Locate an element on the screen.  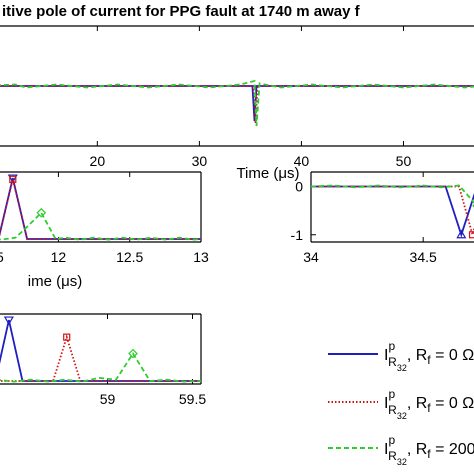
x-tick-label: 12.5 is located at coordinates (129, 257).